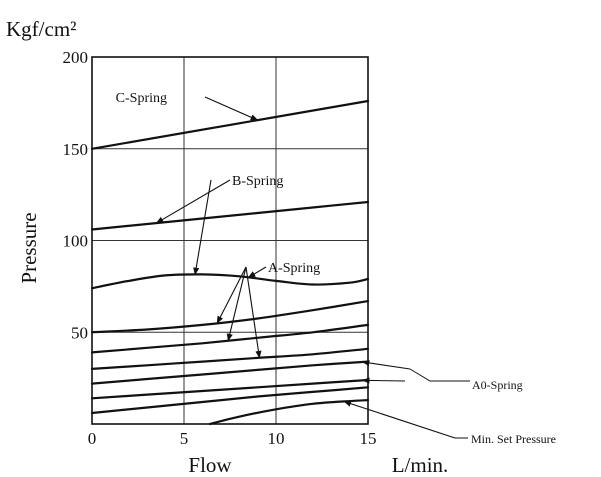 Image resolution: width=601 pixels, height=477 pixels. What do you see at coordinates (513, 439) in the screenshot?
I see `annotation-min-set-pressure: Min. Set Pressure` at bounding box center [513, 439].